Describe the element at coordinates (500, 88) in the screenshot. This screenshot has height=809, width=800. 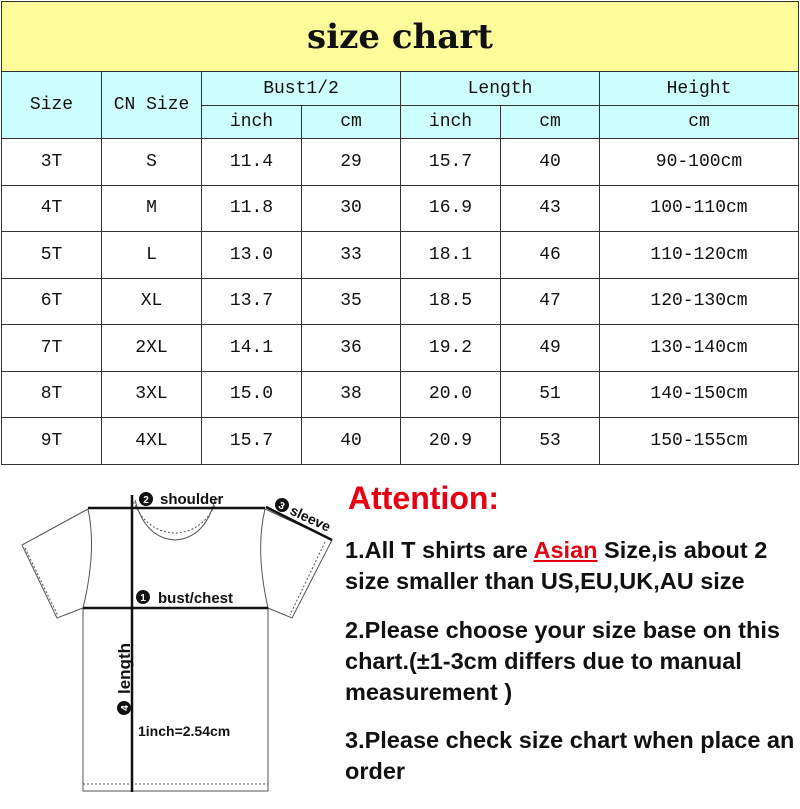
I see `header-length: Length` at that location.